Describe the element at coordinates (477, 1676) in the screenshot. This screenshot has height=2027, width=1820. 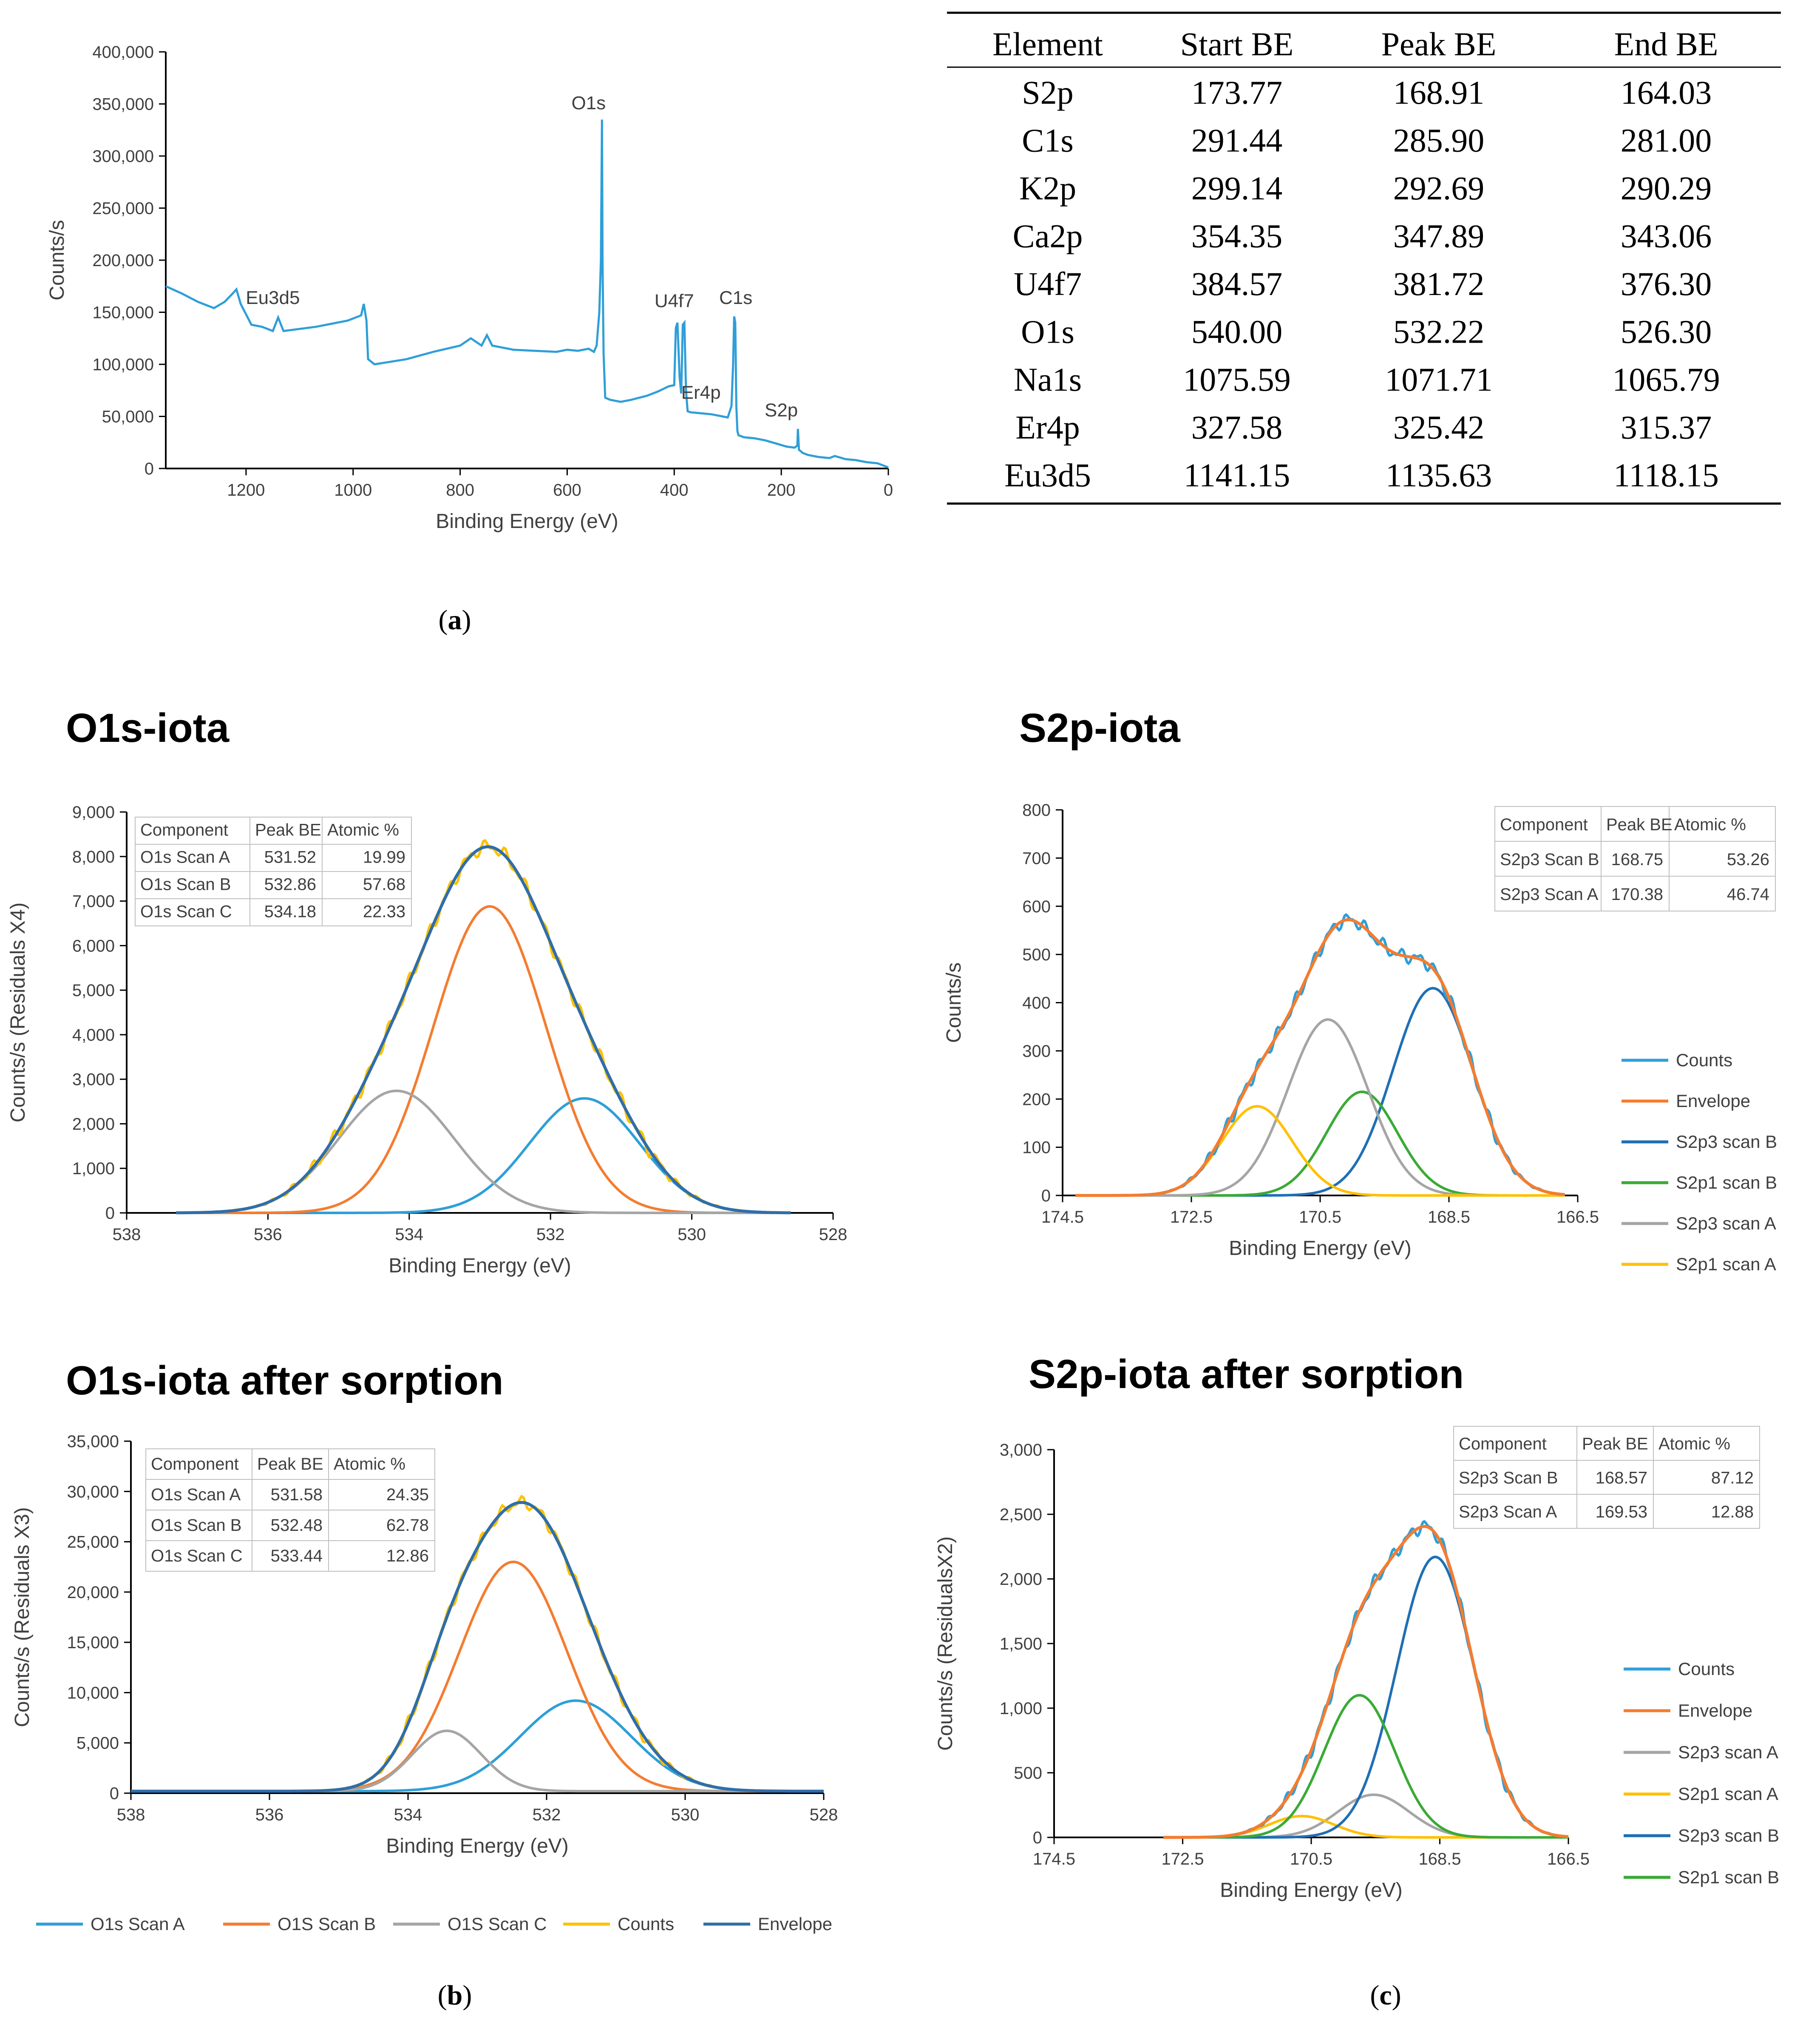
I see `component-o1s-scan-b` at that location.